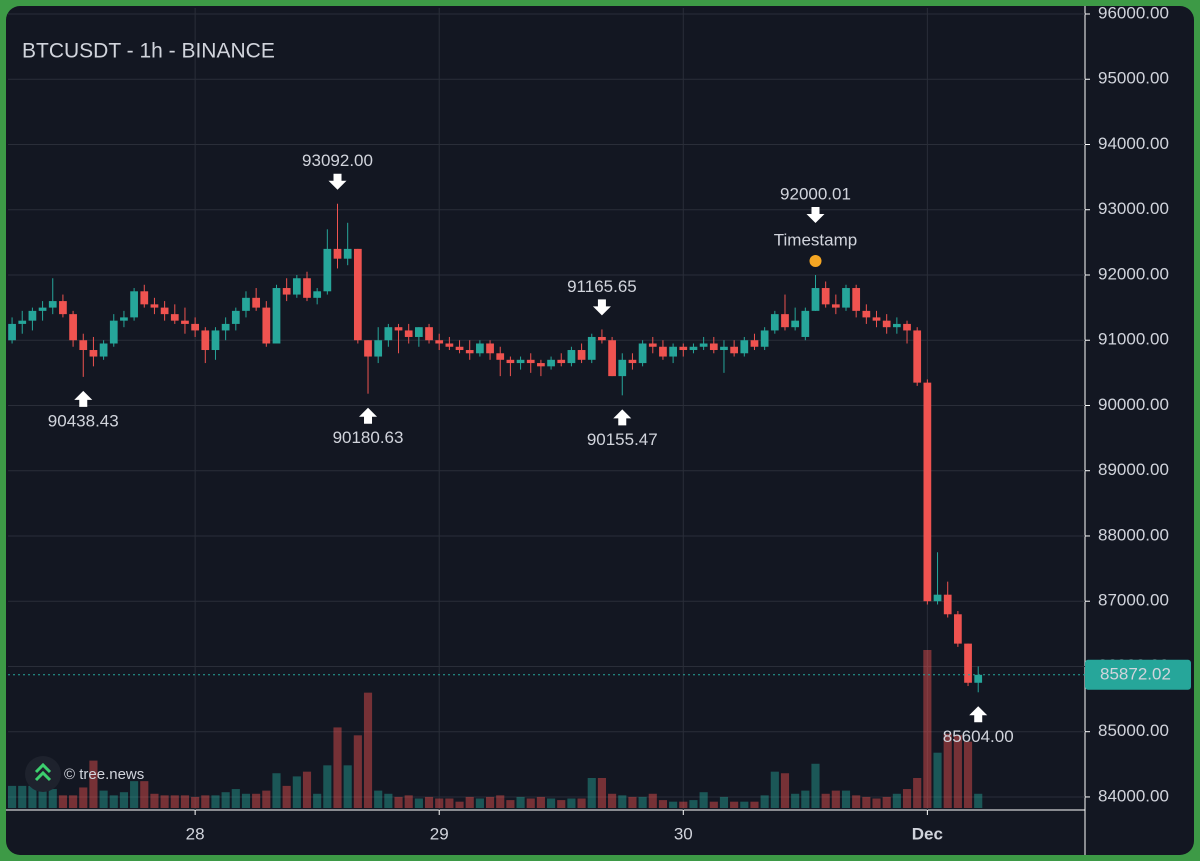  Describe the element at coordinates (815, 260) in the screenshot. I see `annotation-dot` at that location.